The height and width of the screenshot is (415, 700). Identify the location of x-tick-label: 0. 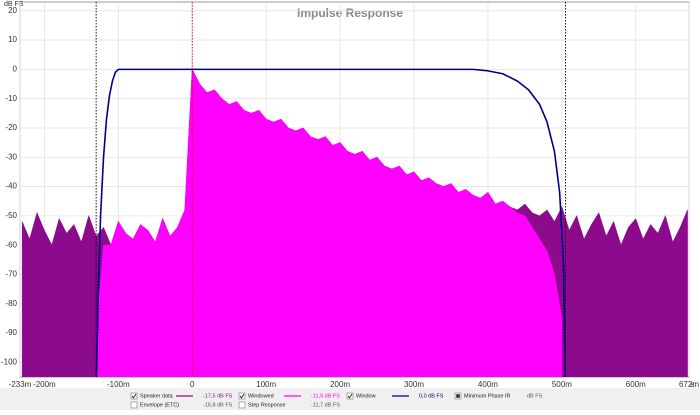
(192, 384).